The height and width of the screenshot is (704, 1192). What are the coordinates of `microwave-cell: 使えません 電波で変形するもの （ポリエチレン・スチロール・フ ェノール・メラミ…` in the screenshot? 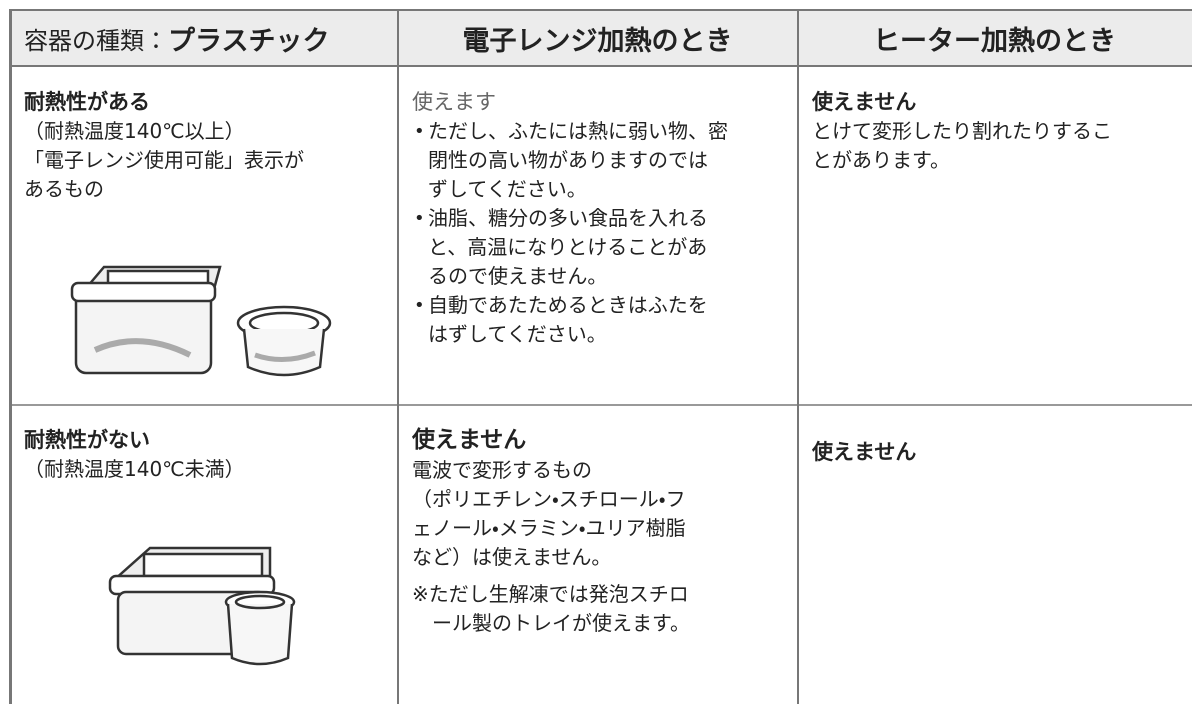 It's located at (551, 531).